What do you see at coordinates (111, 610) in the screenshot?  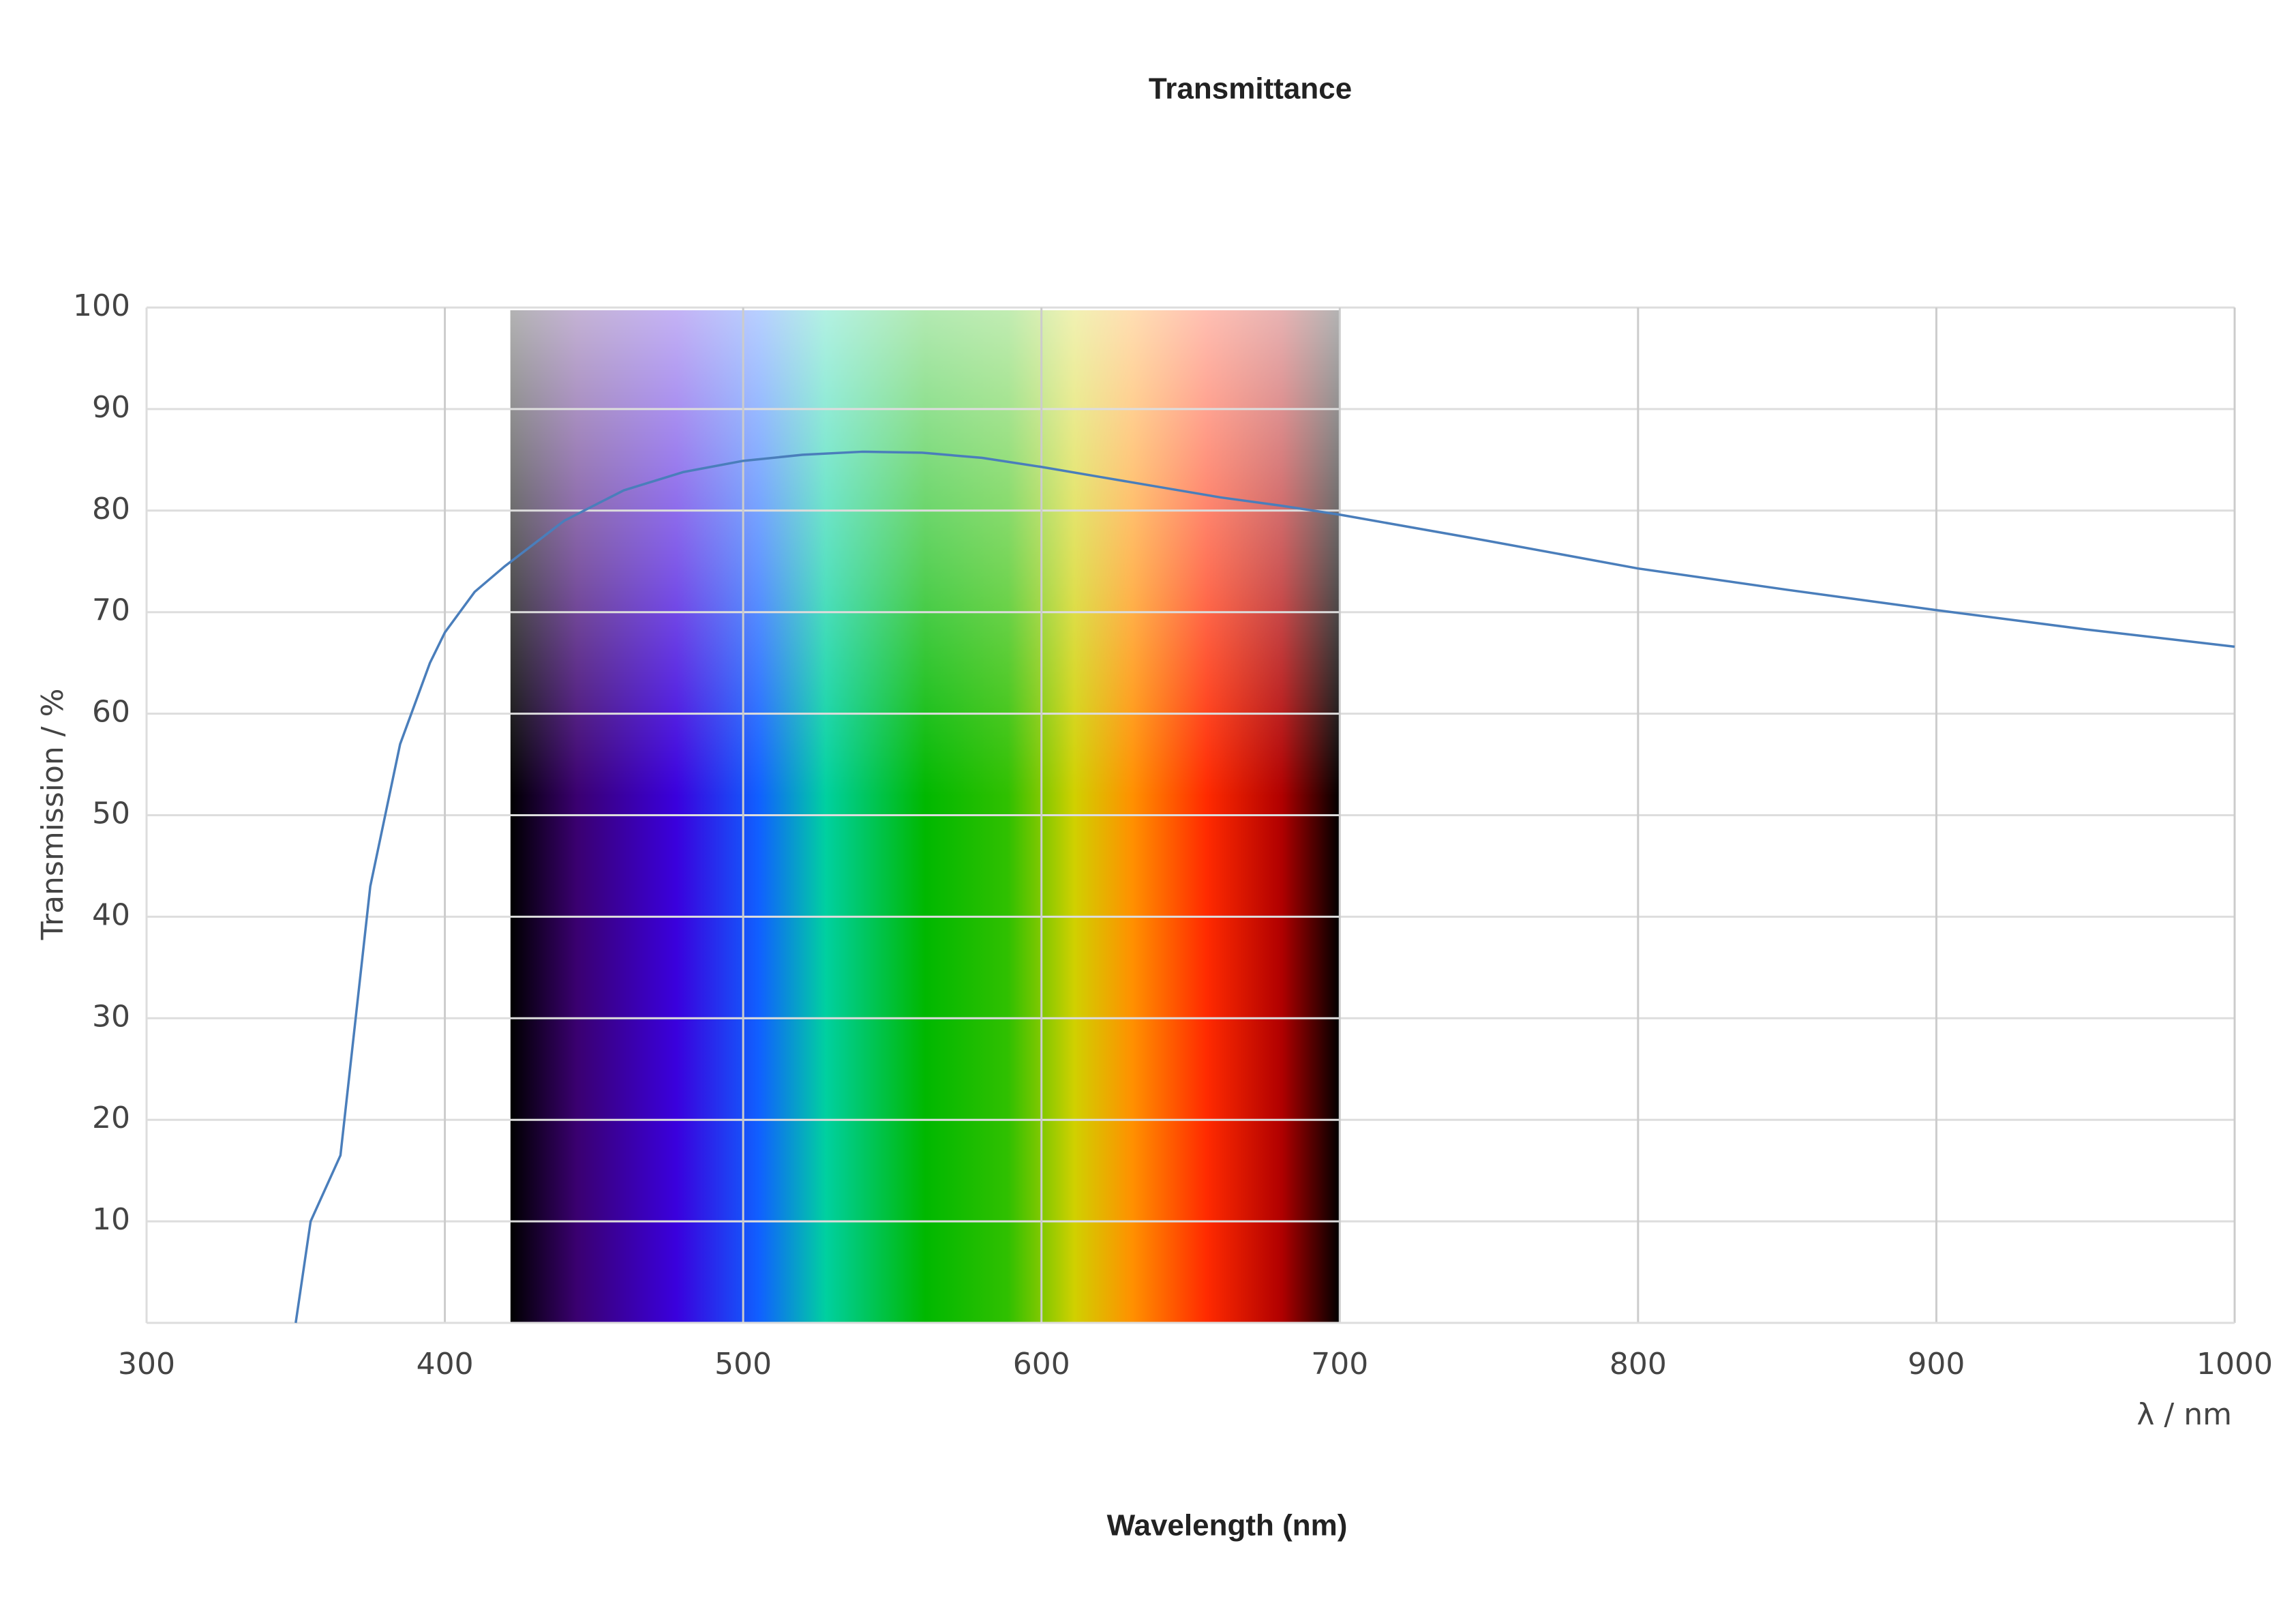 I see `y-tick-label: 70` at bounding box center [111, 610].